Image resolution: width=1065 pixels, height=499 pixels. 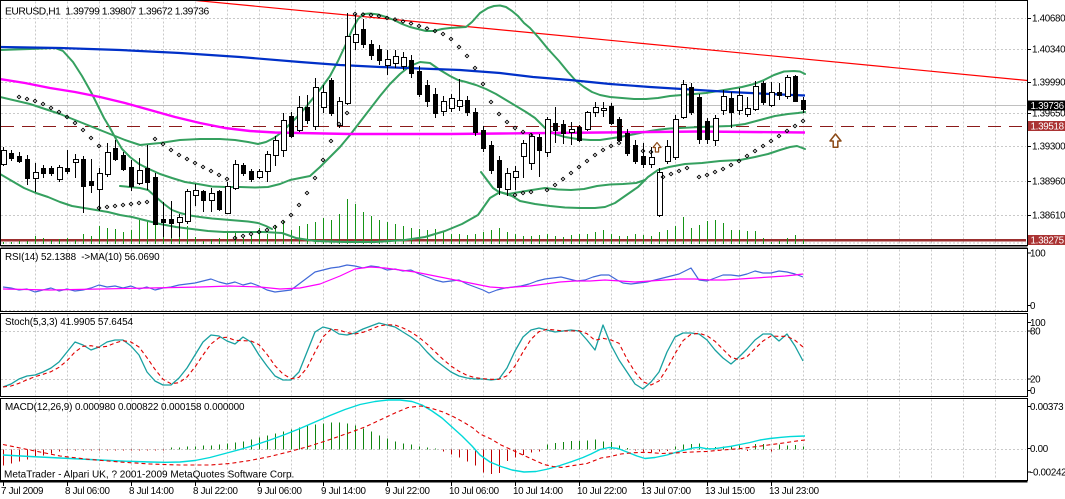 I want to click on svg-text: 1.39650, so click(x=1048, y=114).